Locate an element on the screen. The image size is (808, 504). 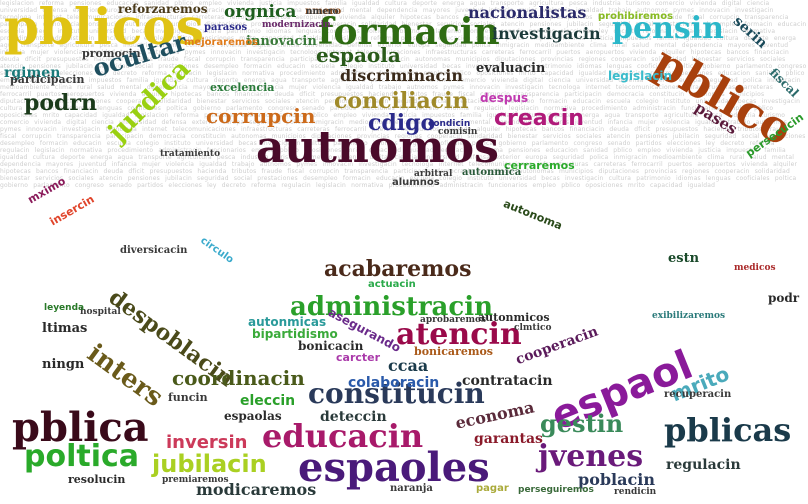
word: participacin is located at coordinates (47, 79).